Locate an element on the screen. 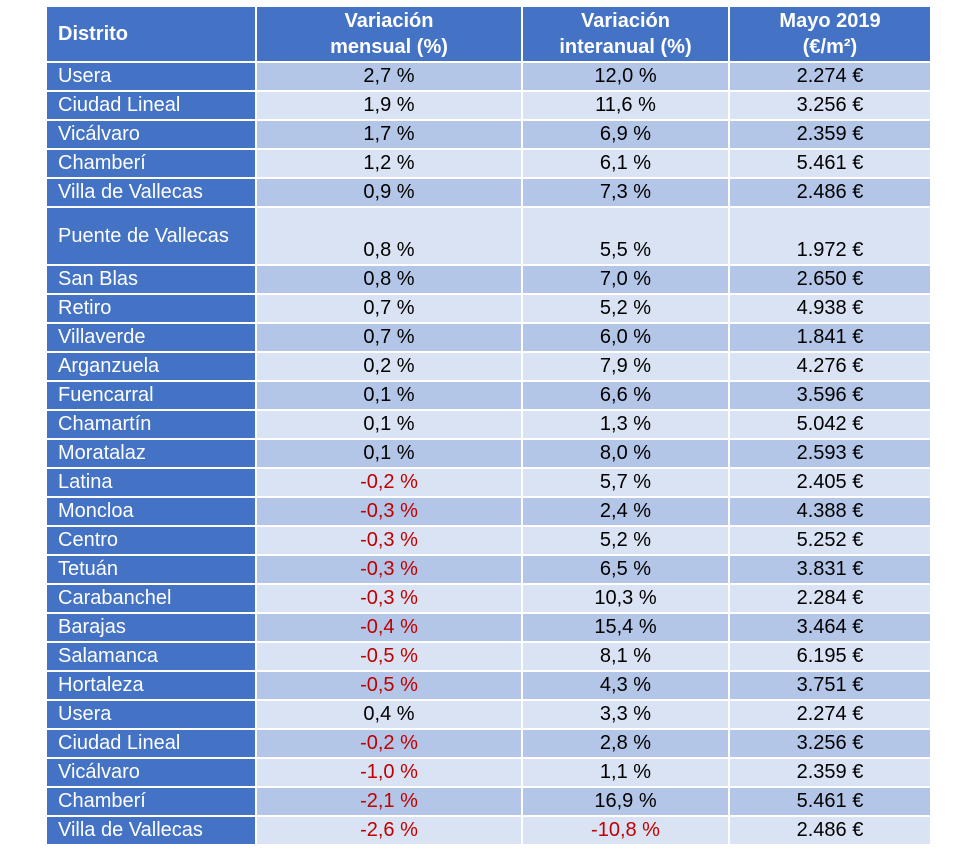  annual-variation-cell: 16,9 % is located at coordinates (626, 802).